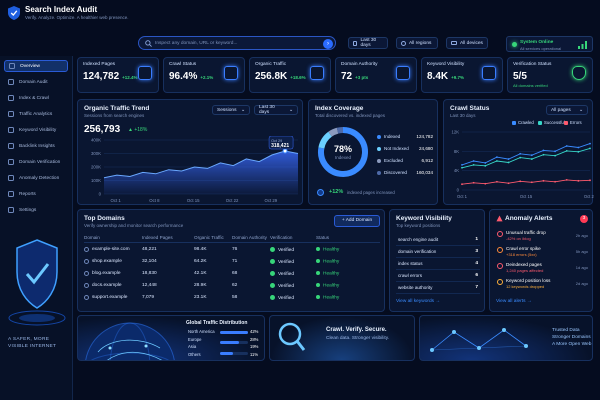 The height and width of the screenshot is (400, 600). Describe the element at coordinates (371, 192) in the screenshot. I see `coverage-foot-text: indexed pages increased` at that location.